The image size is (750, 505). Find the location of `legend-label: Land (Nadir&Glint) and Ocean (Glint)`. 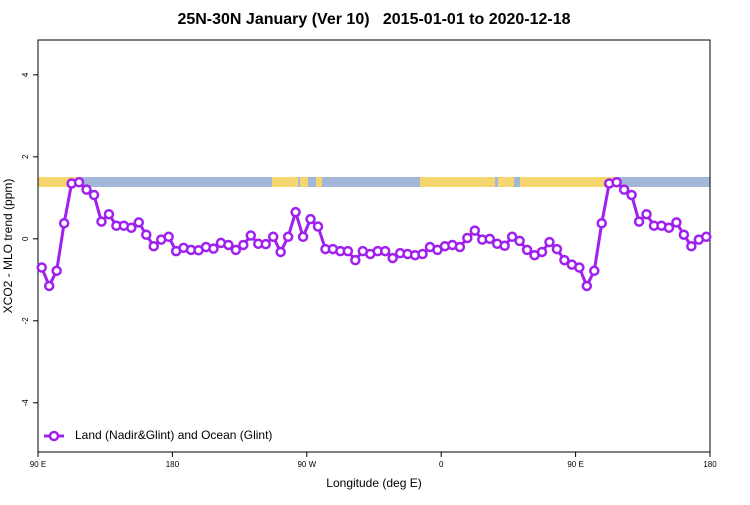

legend-label: Land (Nadir&Glint) and Ocean (Glint) is located at coordinates (173, 435).